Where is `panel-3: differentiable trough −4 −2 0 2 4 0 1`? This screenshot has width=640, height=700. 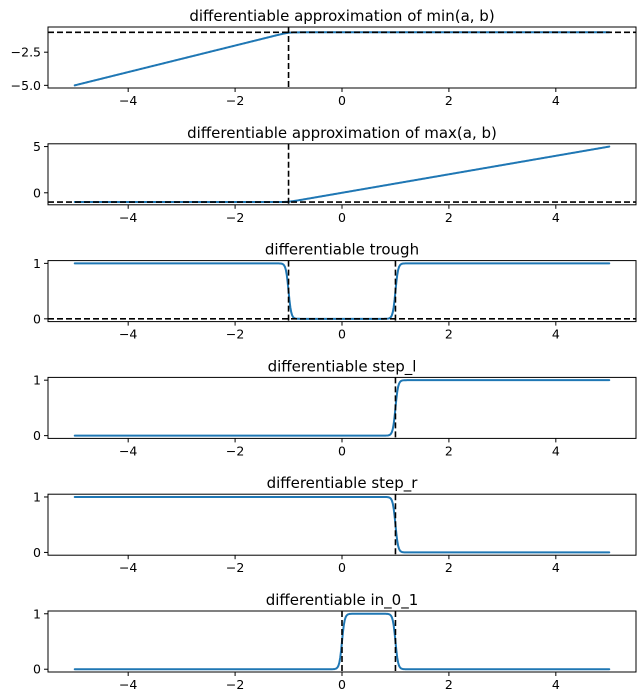 panel-3: differentiable trough −4 −2 0 2 4 0 1 is located at coordinates (335, 291).